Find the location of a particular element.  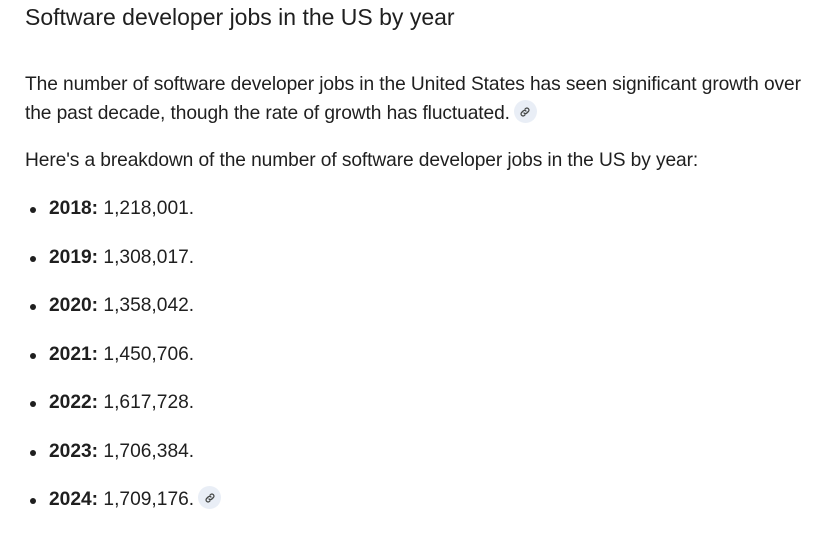

year-label: 2019: is located at coordinates (74, 257).